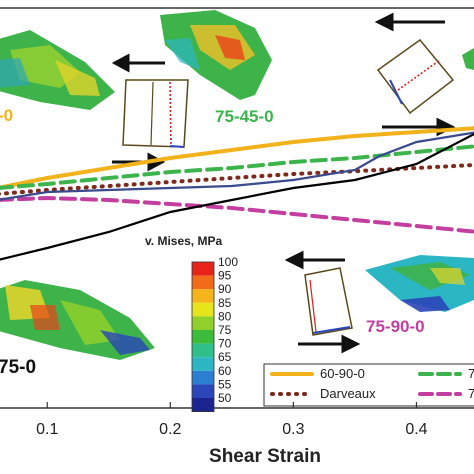  What do you see at coordinates (225, 316) in the screenshot?
I see `colorbar-tick-label: 80` at bounding box center [225, 316].